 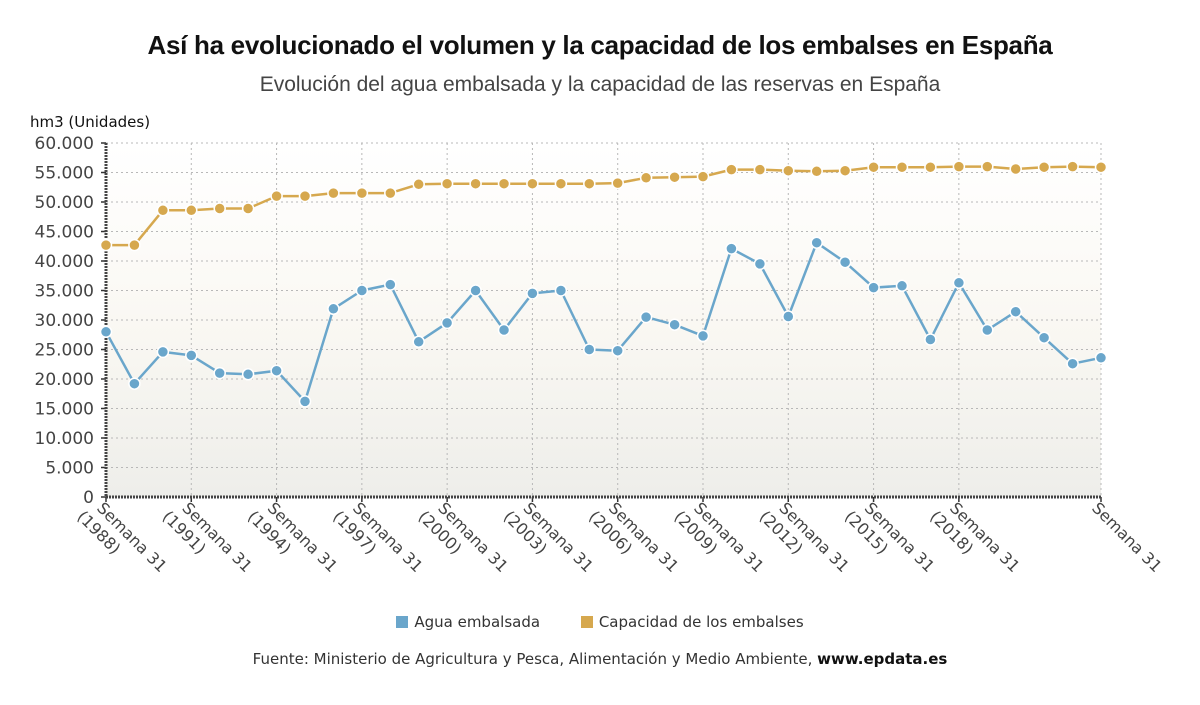 I want to click on x-tick-label: Semana 31(2006), so click(x=633, y=537).